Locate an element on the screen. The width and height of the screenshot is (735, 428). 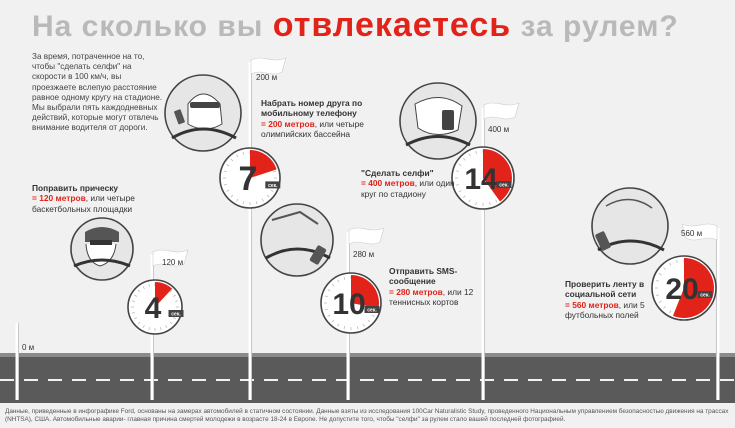
timer-10s: 10 сек. is located at coordinates (351, 303).